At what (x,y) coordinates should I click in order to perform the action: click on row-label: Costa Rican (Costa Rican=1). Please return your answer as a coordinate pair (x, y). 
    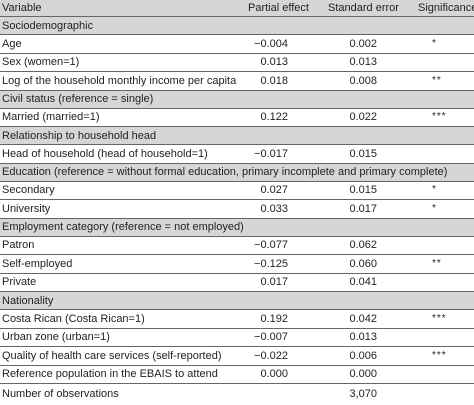
    Looking at the image, I should click on (73, 318).